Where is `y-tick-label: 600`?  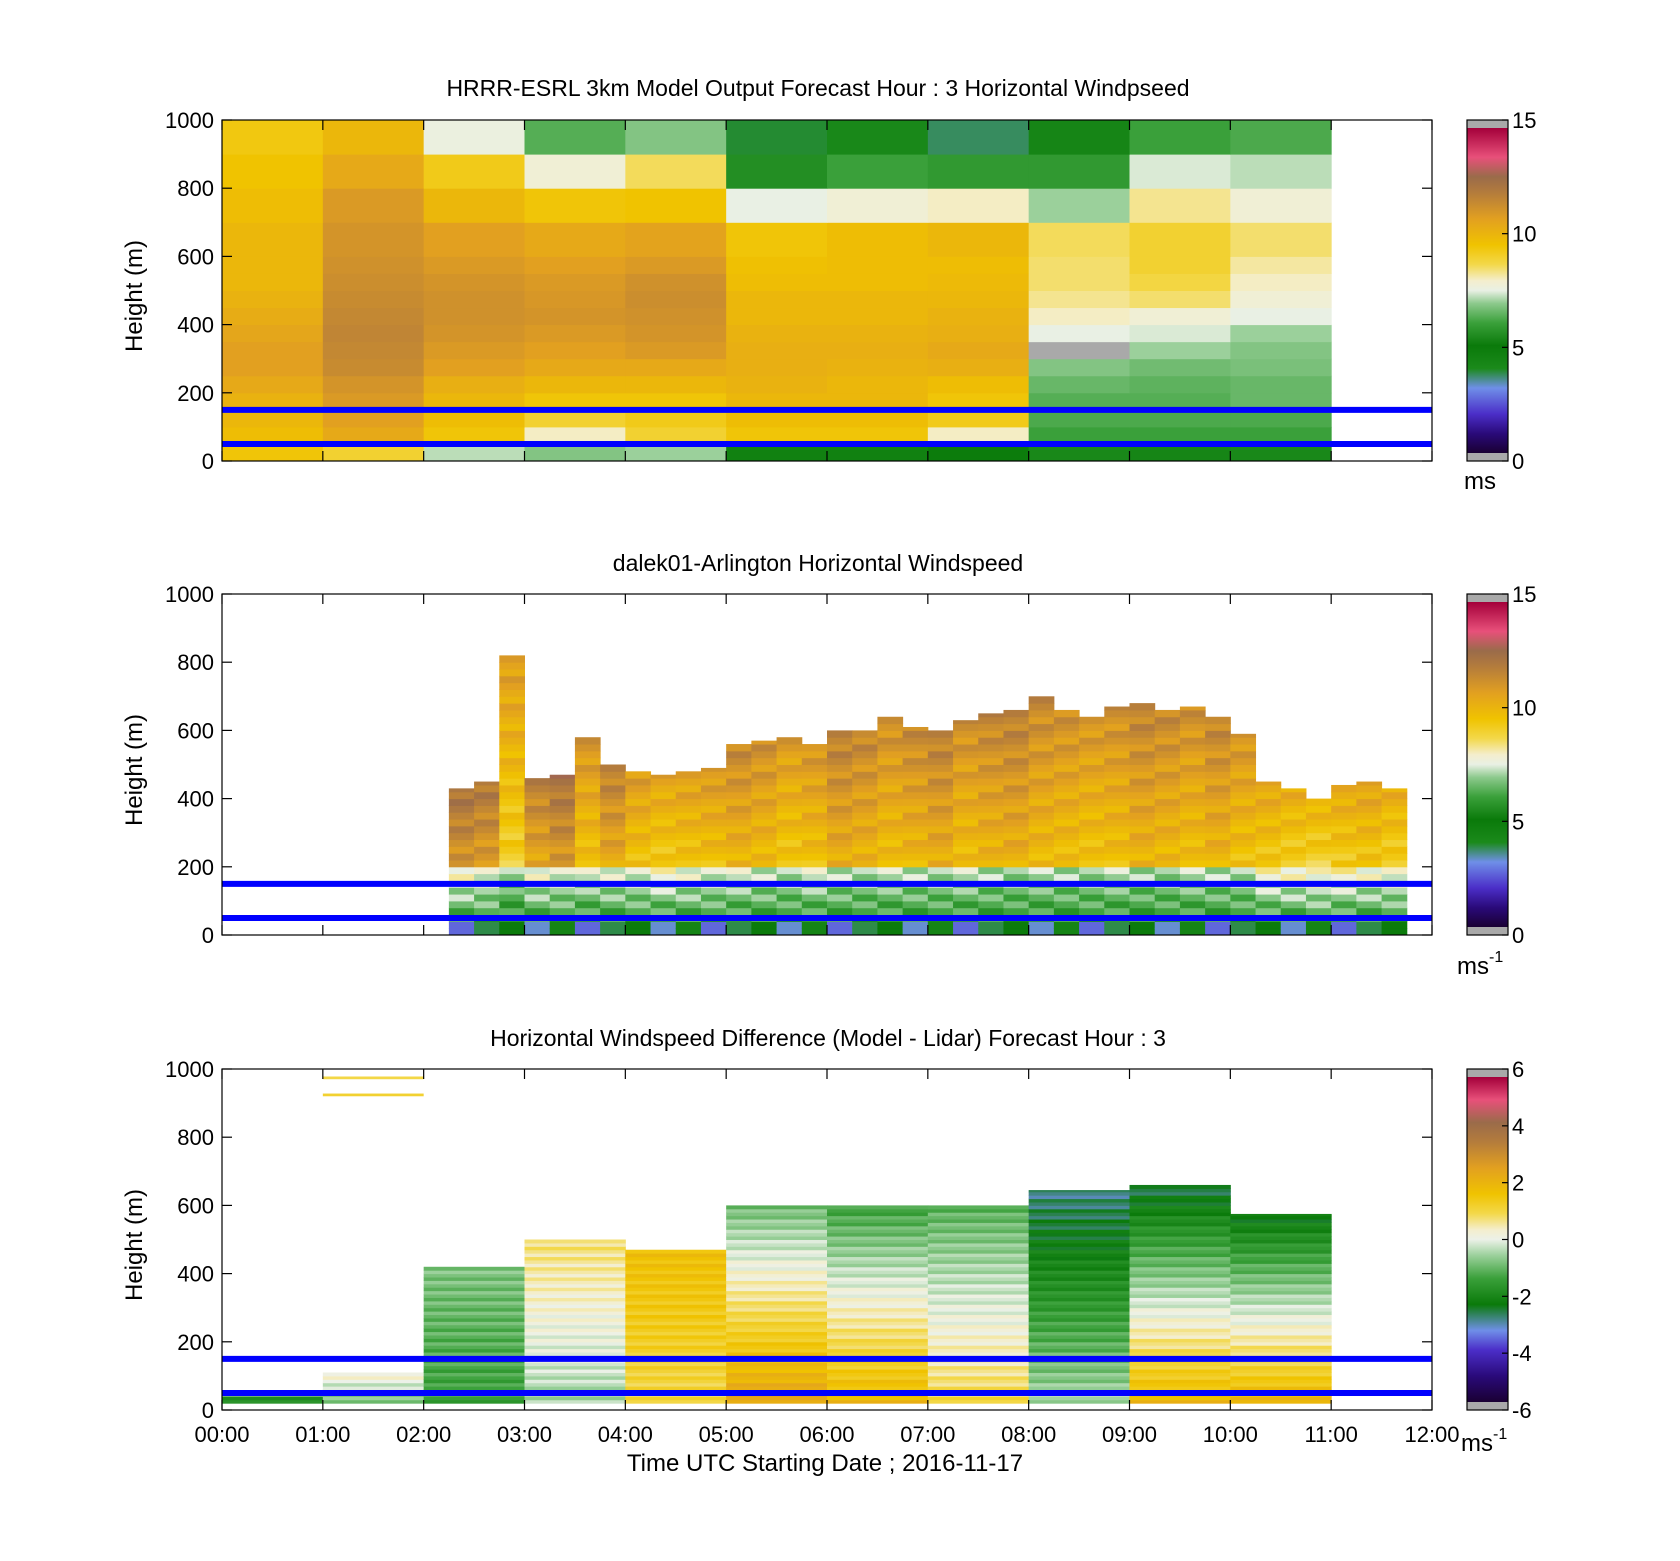 y-tick-label: 600 is located at coordinates (195, 256).